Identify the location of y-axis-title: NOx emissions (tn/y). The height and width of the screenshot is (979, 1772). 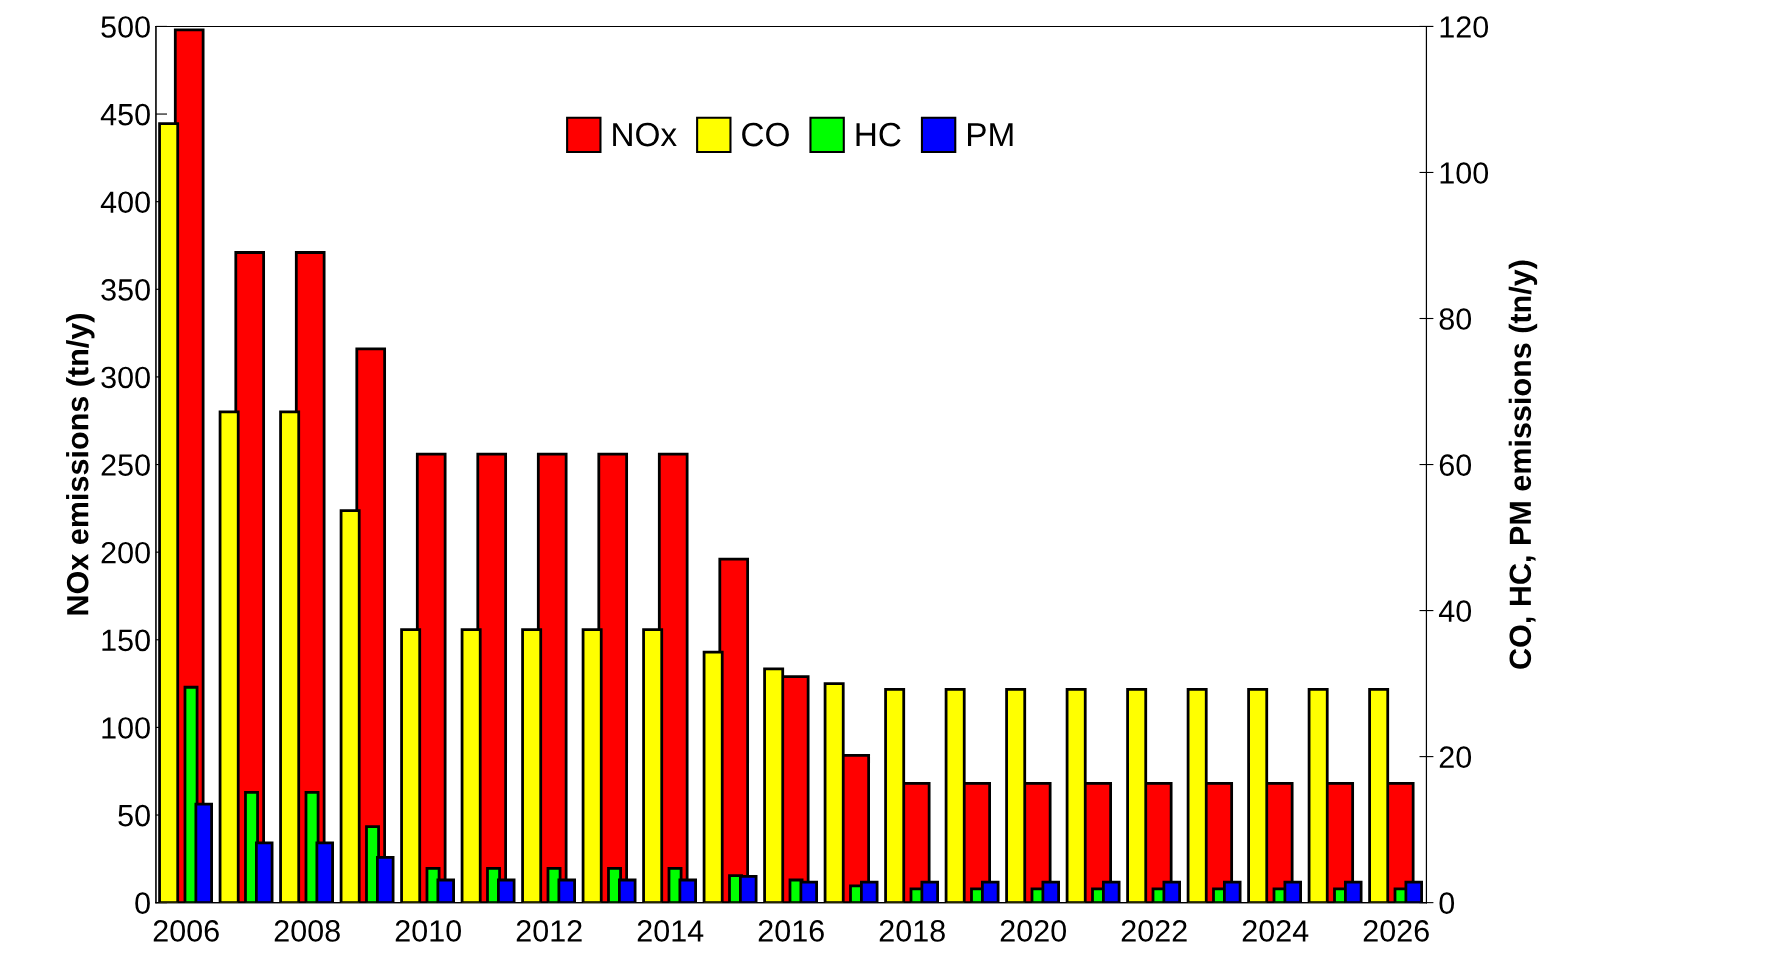
(80, 464).